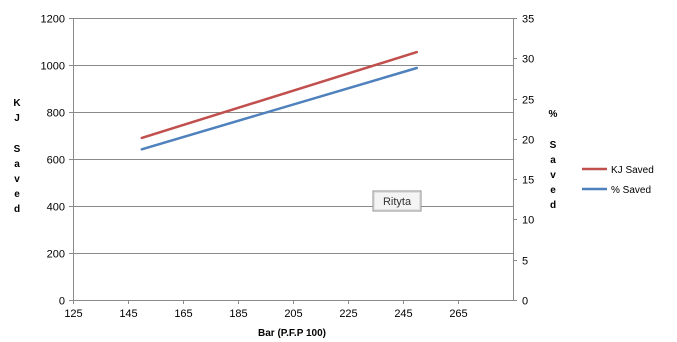 Image resolution: width=677 pixels, height=342 pixels. Describe the element at coordinates (553, 145) in the screenshot. I see `y2label-letter: S` at that location.